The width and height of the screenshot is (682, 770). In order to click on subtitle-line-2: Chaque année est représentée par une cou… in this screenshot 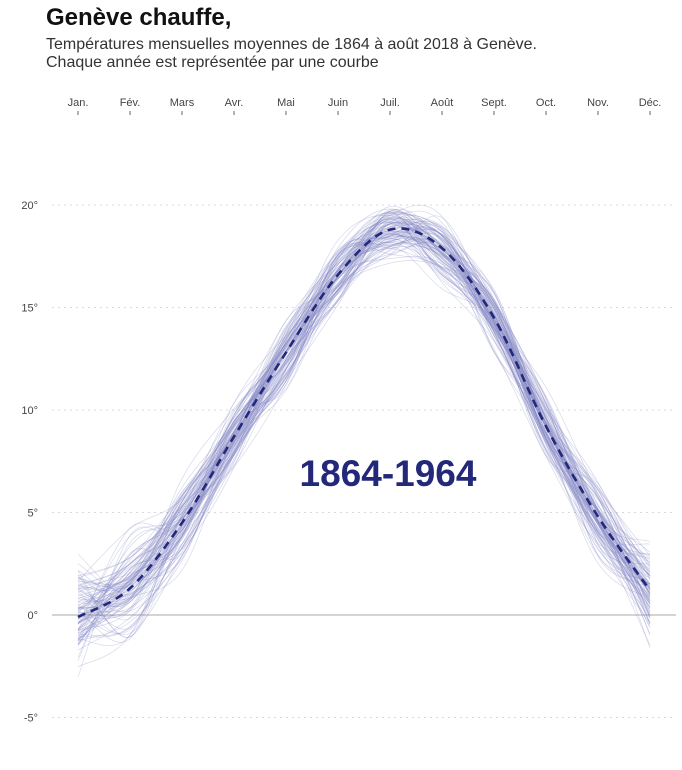, I will do `click(212, 62)`.